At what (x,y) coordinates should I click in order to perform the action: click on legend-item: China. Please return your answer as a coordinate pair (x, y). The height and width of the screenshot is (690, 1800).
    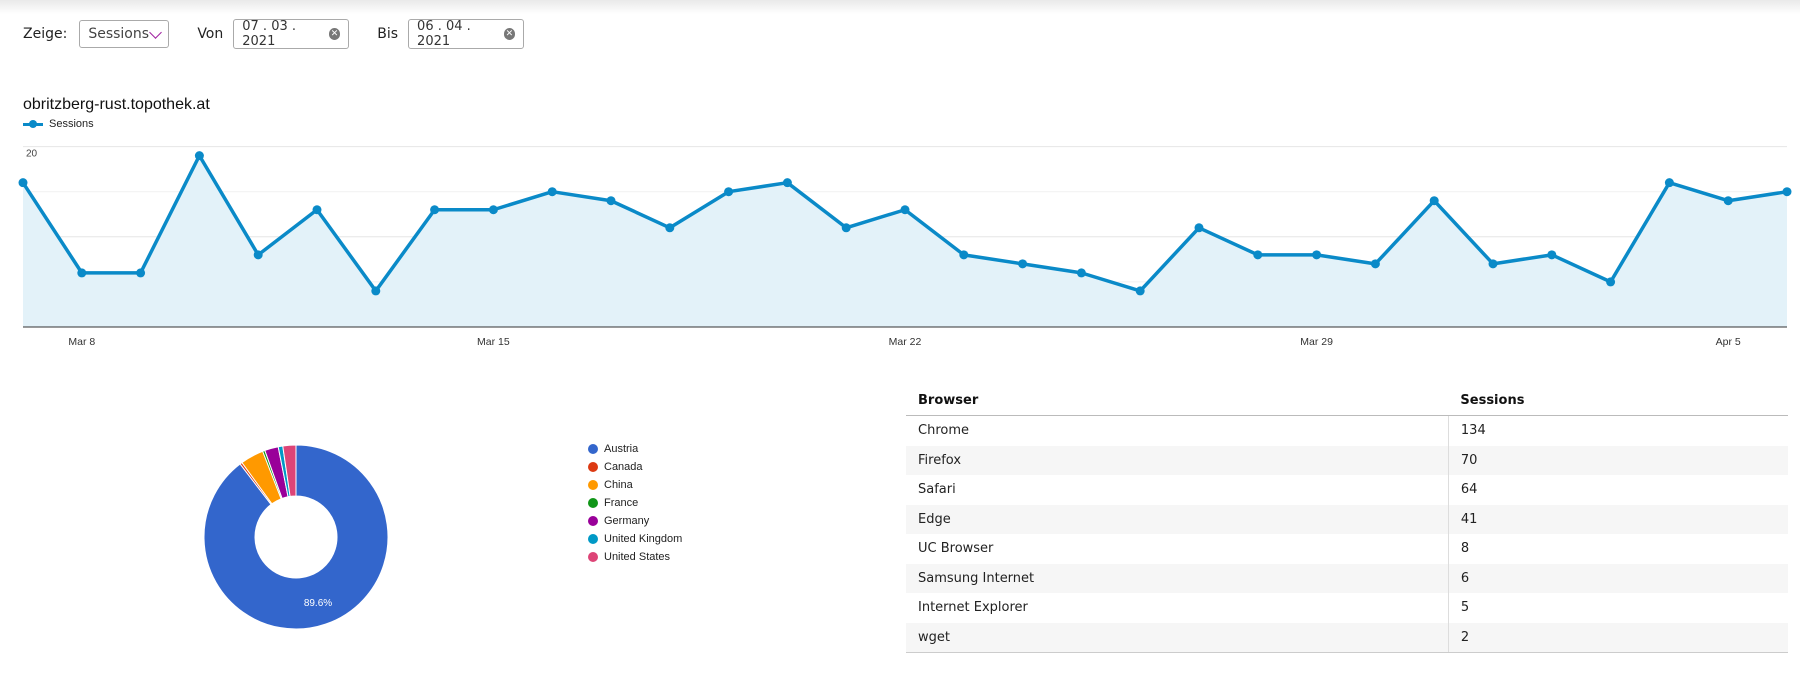
    Looking at the image, I should click on (635, 485).